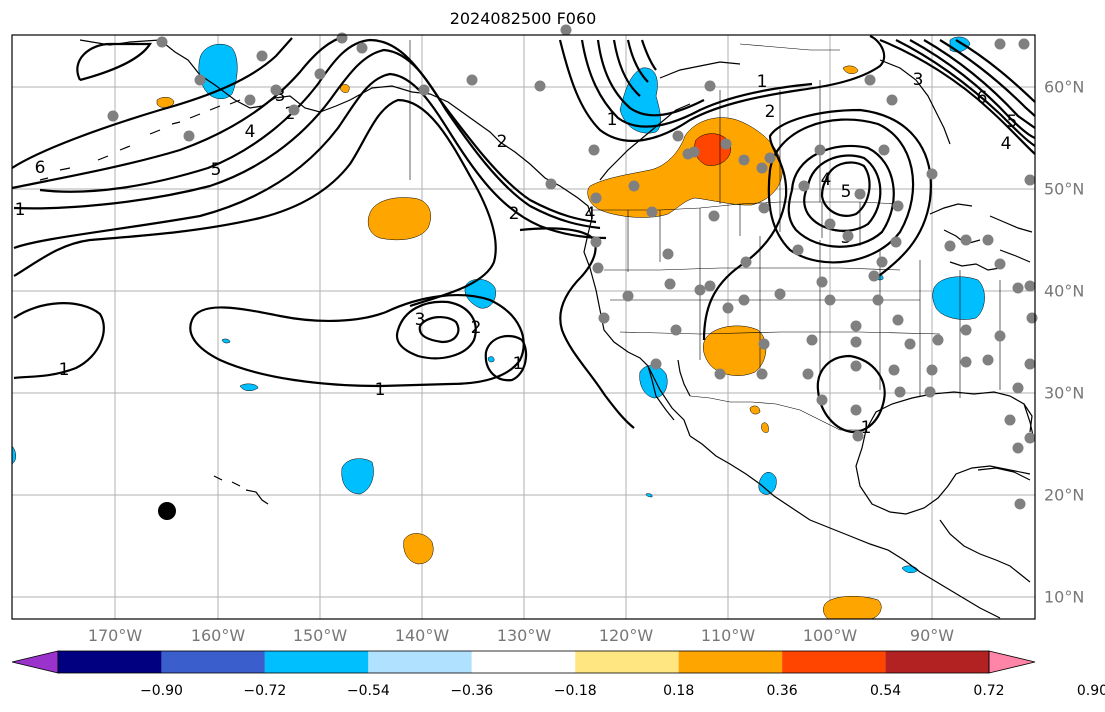 The height and width of the screenshot is (712, 1105). What do you see at coordinates (679, 691) in the screenshot?
I see `colorbar-tick-label: 0.18` at bounding box center [679, 691].